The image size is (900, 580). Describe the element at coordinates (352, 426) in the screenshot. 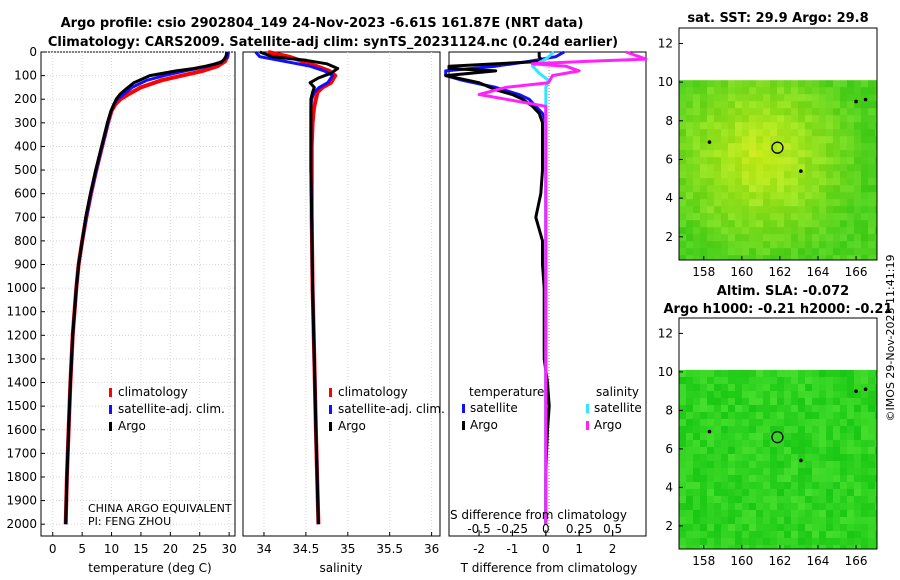

I see `legend-argo: Argo` at that location.